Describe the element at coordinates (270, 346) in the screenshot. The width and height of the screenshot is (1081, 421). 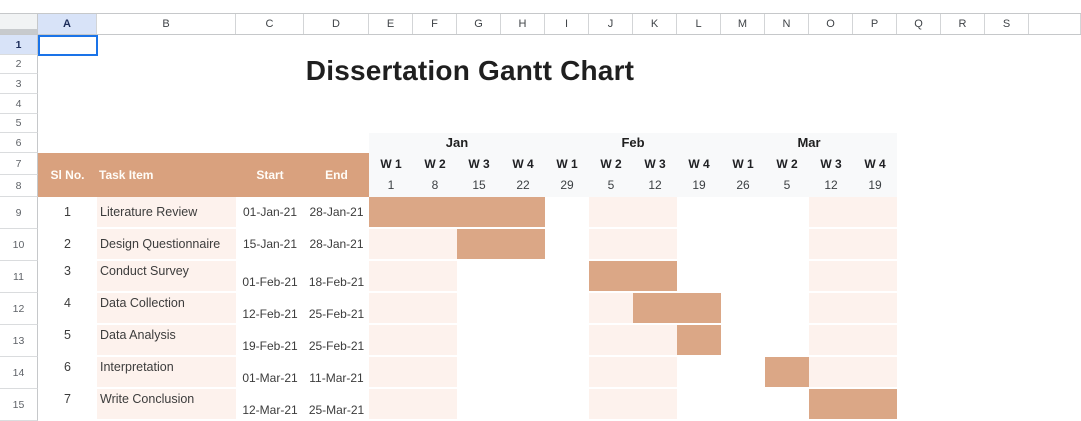
I see `task-start-cell: 19-Feb-21` at that location.